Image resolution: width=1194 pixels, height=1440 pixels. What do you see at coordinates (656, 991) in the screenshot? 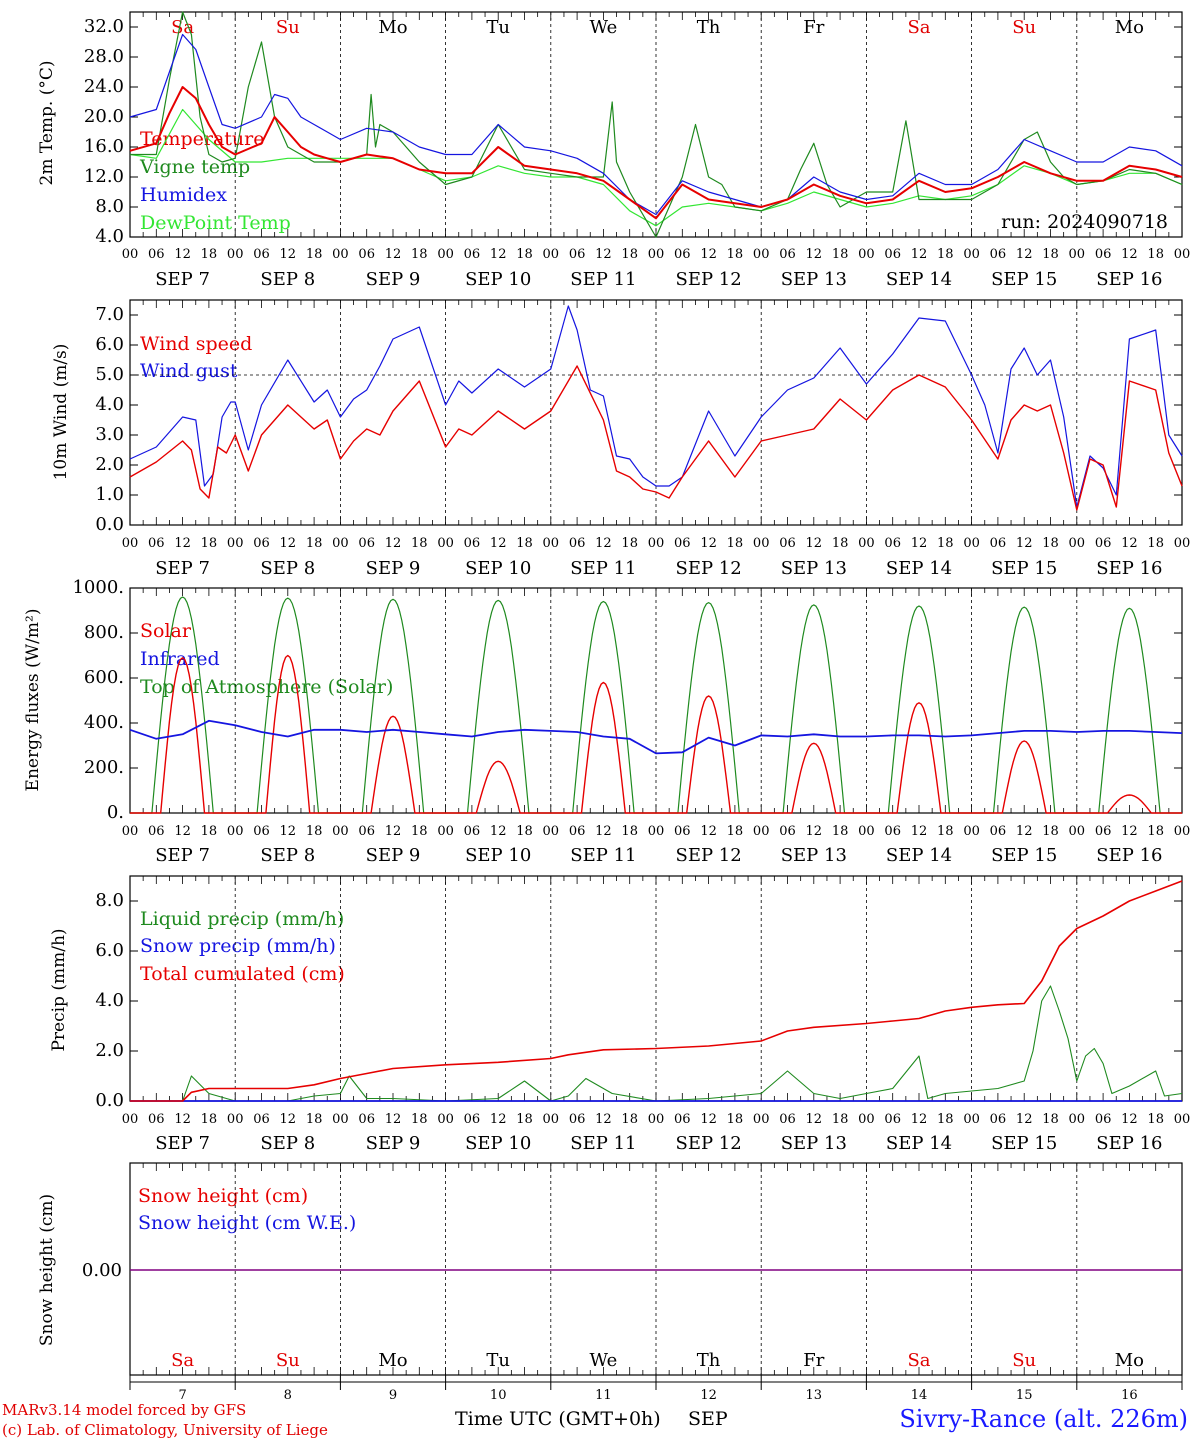
I see `total-cumulated-line` at bounding box center [656, 991].